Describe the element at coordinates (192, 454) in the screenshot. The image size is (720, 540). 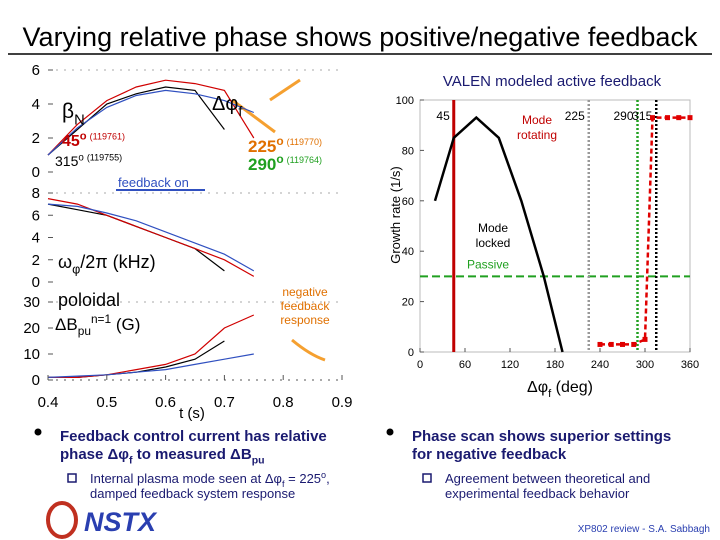
I see `text-part: to measured ΔB` at that location.